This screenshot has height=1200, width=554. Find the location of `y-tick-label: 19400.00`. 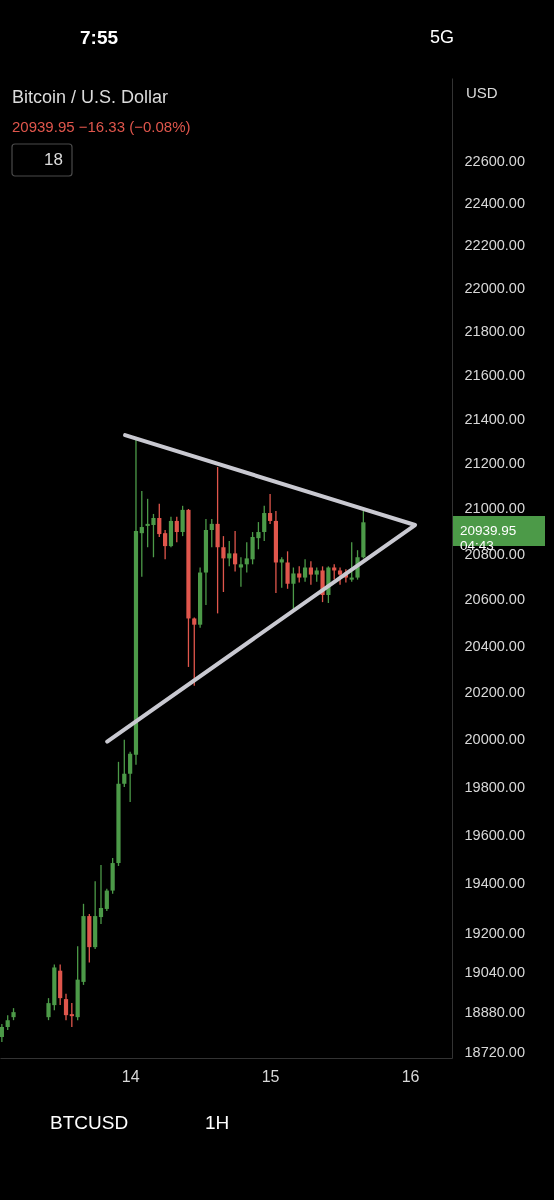

y-tick-label: 19400.00 is located at coordinates (494, 883).